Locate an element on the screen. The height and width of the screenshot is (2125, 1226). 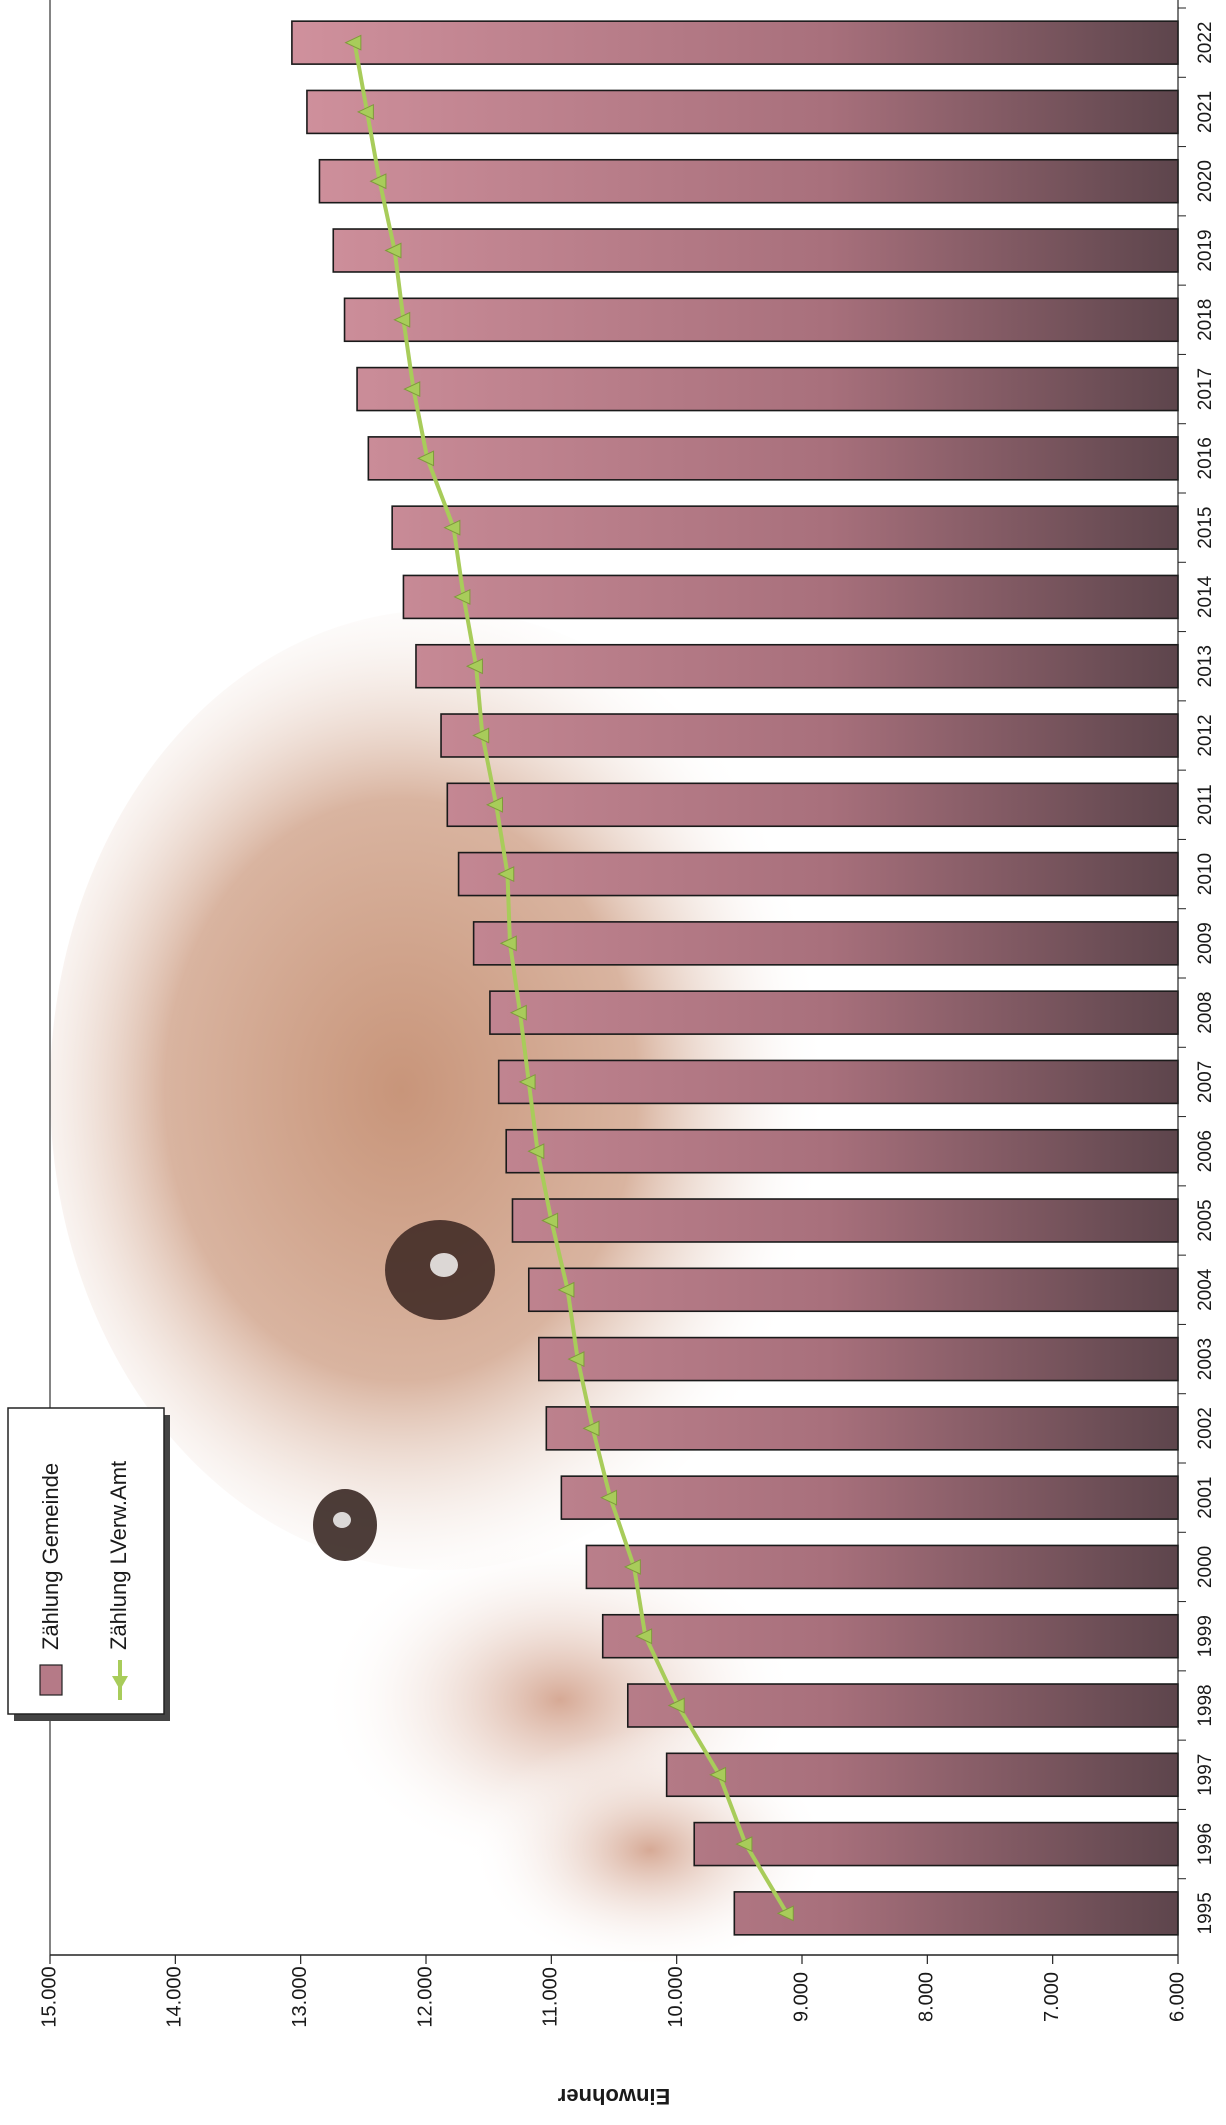
category-label-2016: 2016 is located at coordinates (1205, 458).